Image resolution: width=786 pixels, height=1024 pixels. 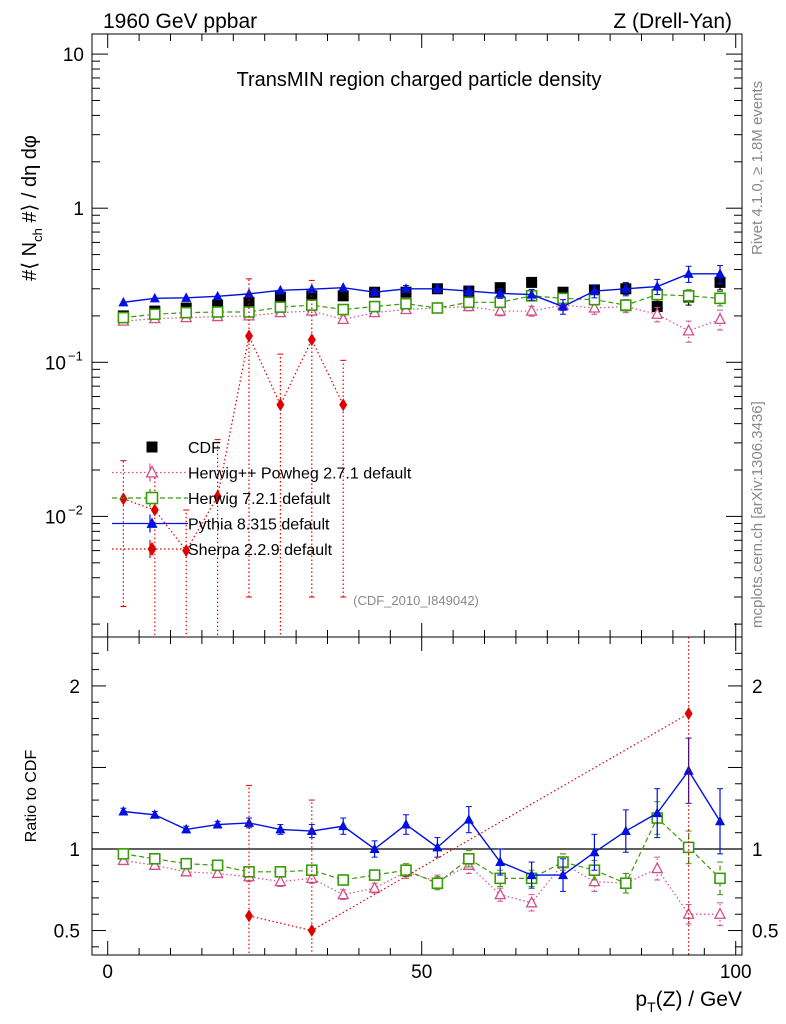 I want to click on legend-marker-pythia, so click(x=152, y=522).